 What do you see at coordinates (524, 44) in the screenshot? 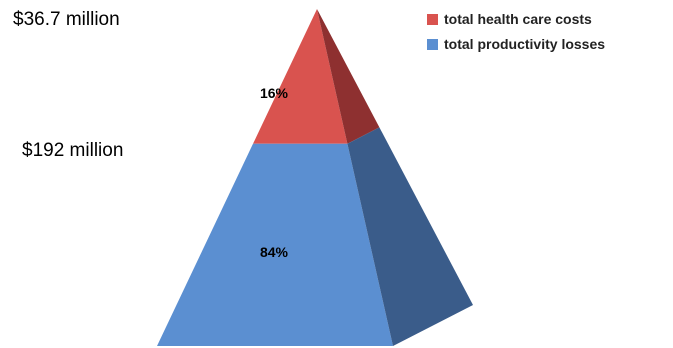
I see `legend-label-productivity-losses: total productivity losses` at bounding box center [524, 44].